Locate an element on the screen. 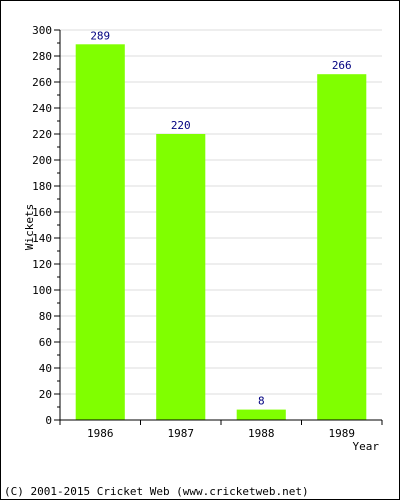 This screenshot has width=400, height=500. y-tick-label: 160 is located at coordinates (42, 212).